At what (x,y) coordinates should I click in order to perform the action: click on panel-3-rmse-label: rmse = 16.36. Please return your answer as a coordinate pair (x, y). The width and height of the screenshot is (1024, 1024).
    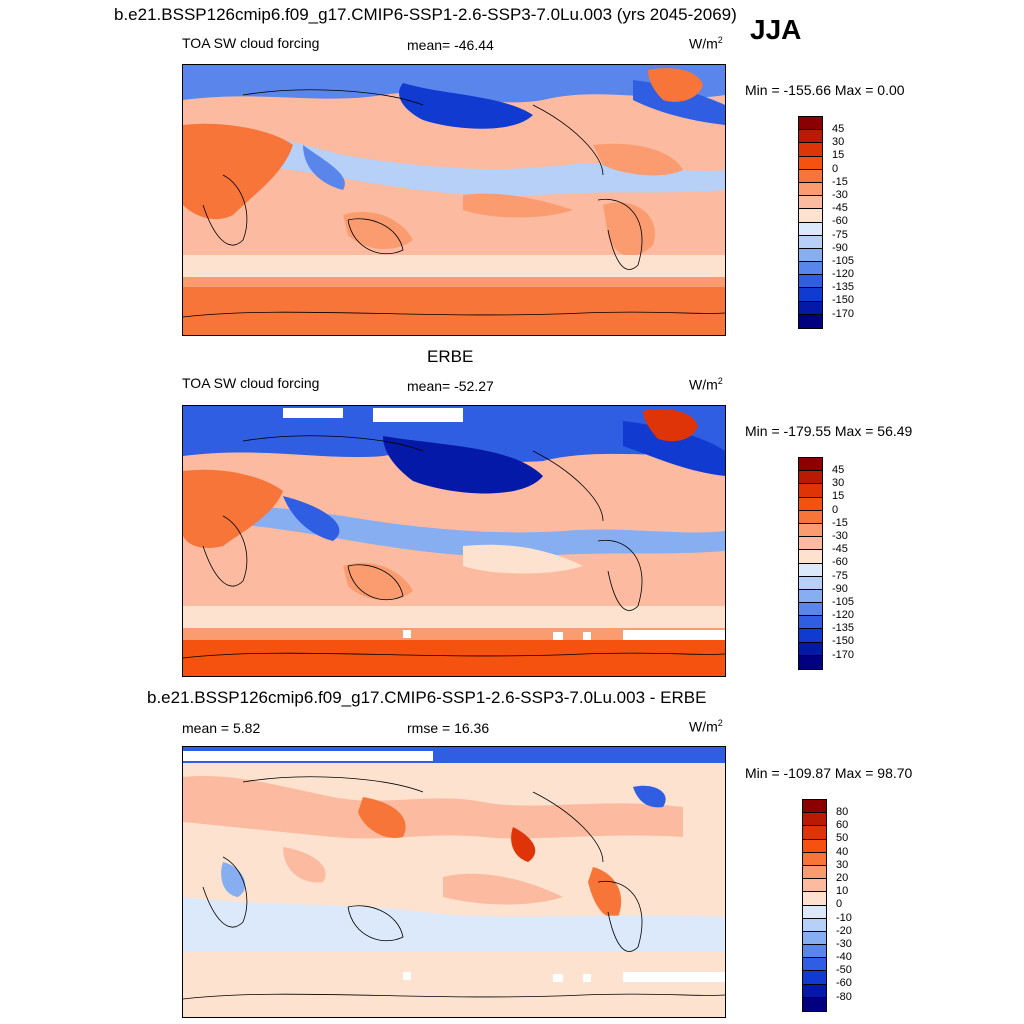
    Looking at the image, I should click on (448, 728).